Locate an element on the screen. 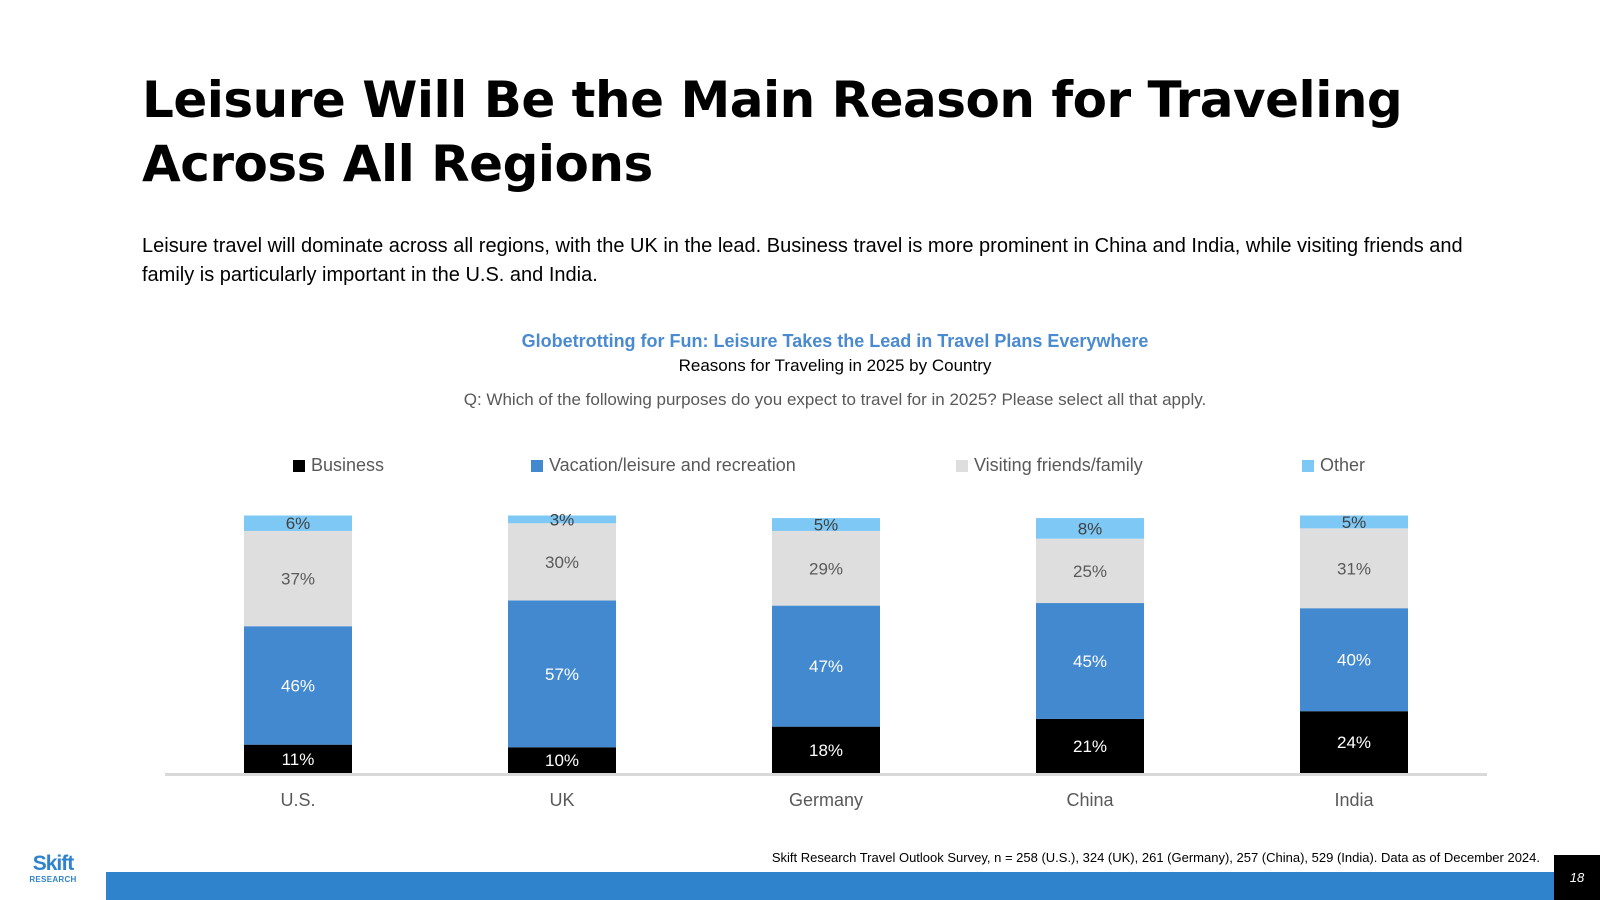 This screenshot has width=1600, height=900. legend-label-other: Other is located at coordinates (1343, 465).